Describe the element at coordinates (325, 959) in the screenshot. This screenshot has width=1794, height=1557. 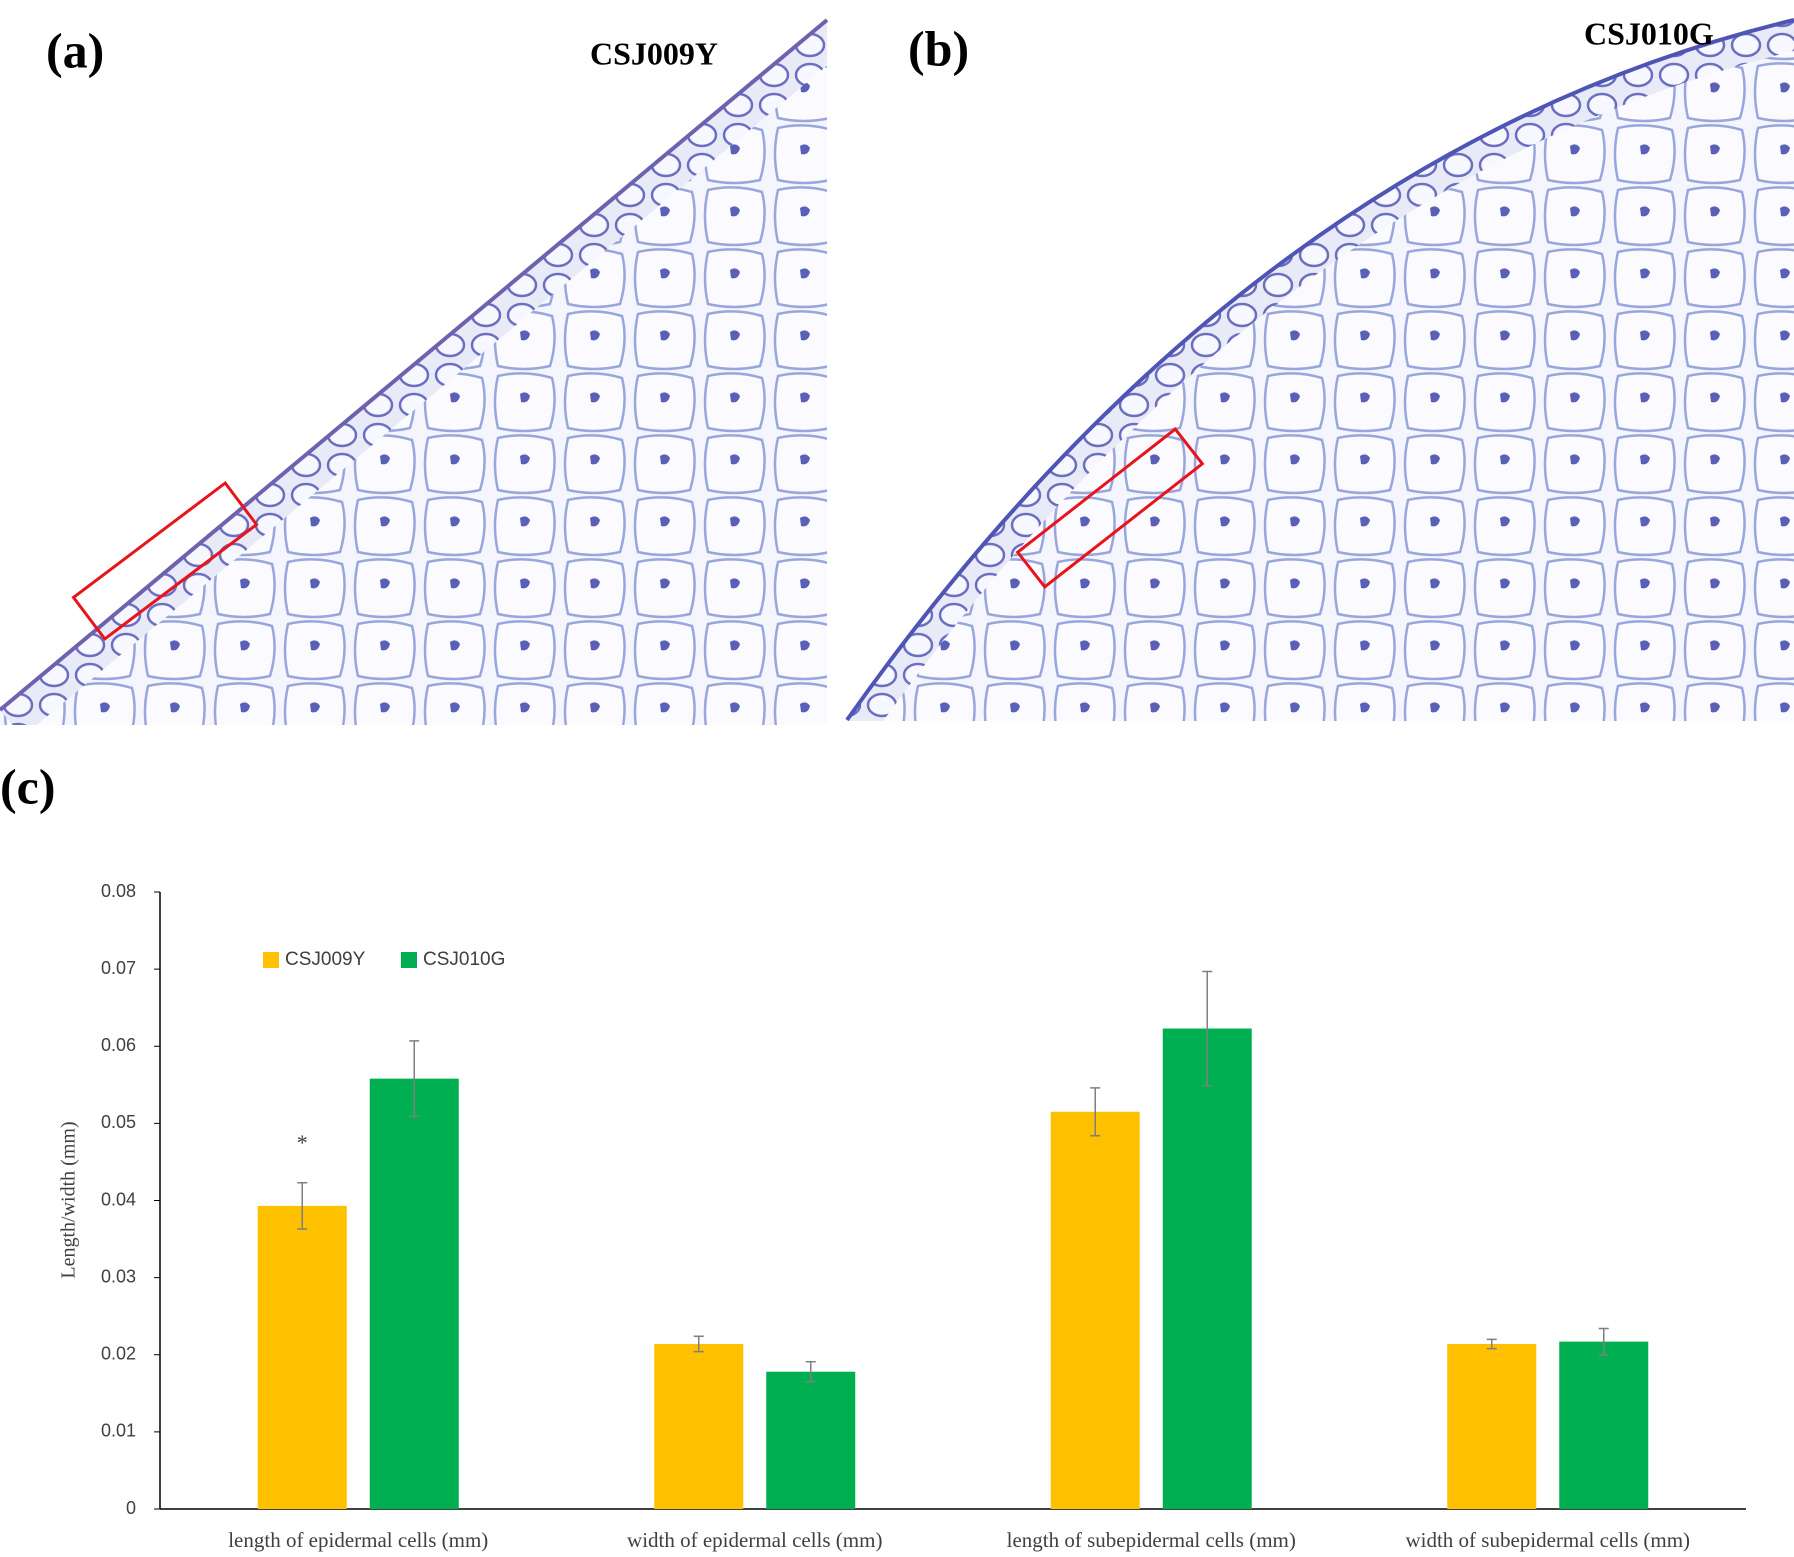
I see `legend-label: CSJ009Y` at that location.